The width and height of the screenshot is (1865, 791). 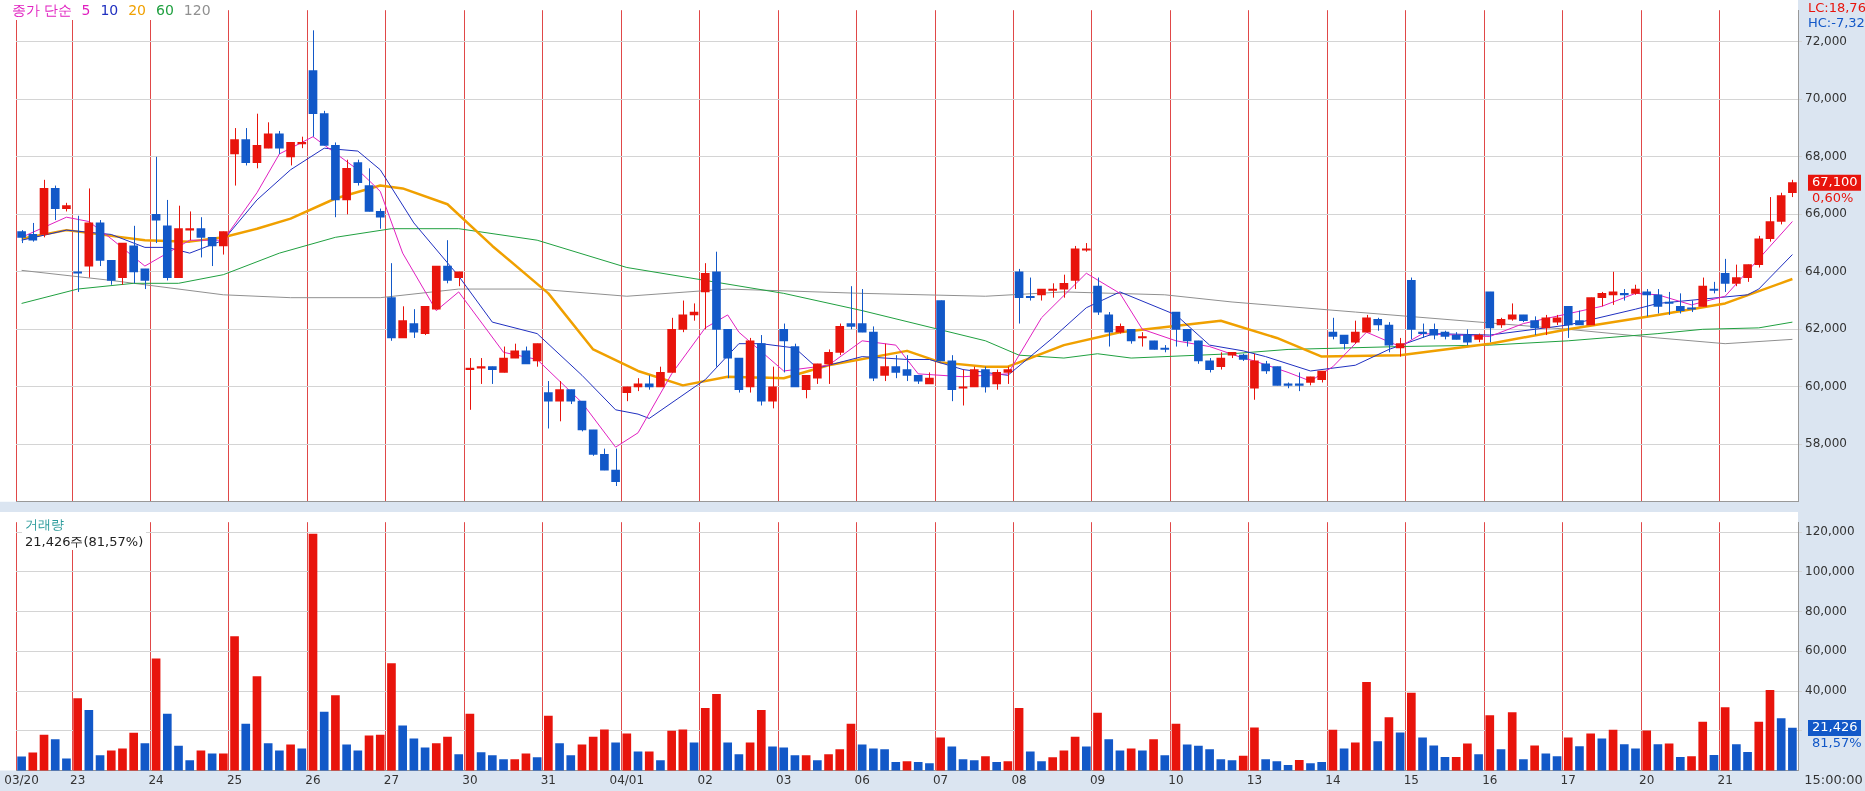 I want to click on x-tick-label: 02, so click(x=705, y=779).